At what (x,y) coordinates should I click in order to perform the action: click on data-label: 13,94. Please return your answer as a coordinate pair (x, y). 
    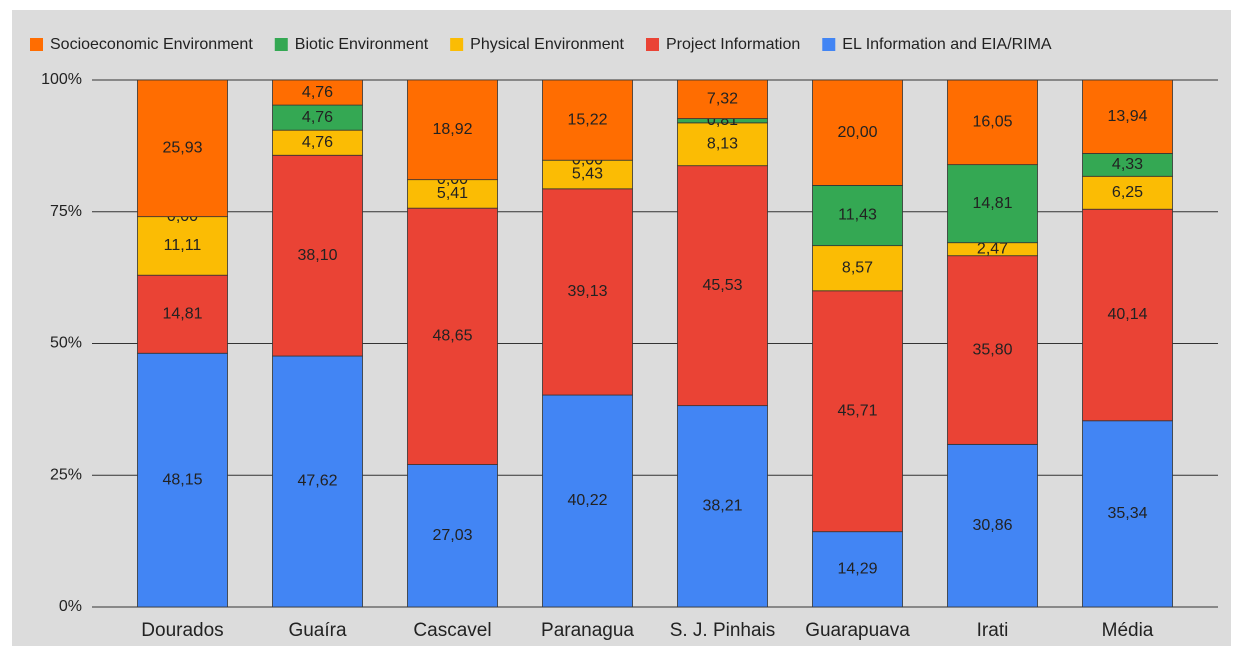
    Looking at the image, I should click on (1127, 116).